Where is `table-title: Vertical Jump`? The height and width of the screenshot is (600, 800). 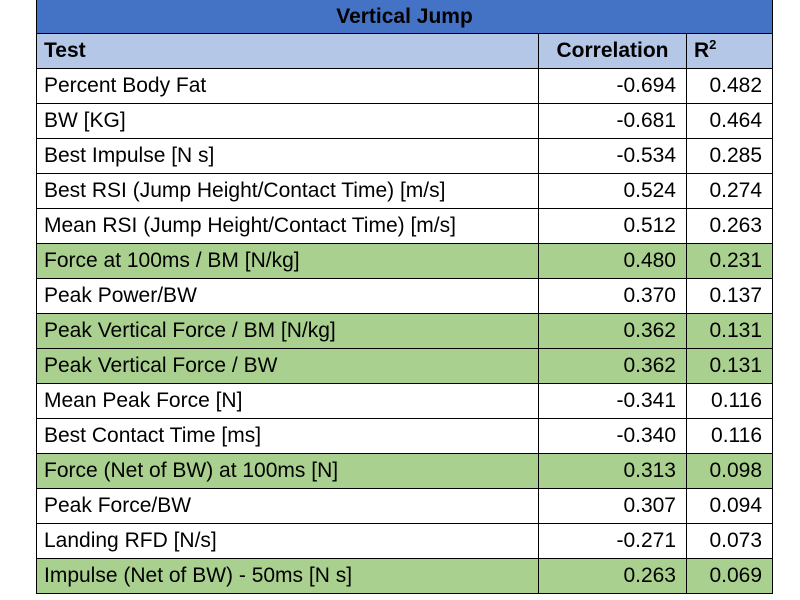
table-title: Vertical Jump is located at coordinates (404, 17).